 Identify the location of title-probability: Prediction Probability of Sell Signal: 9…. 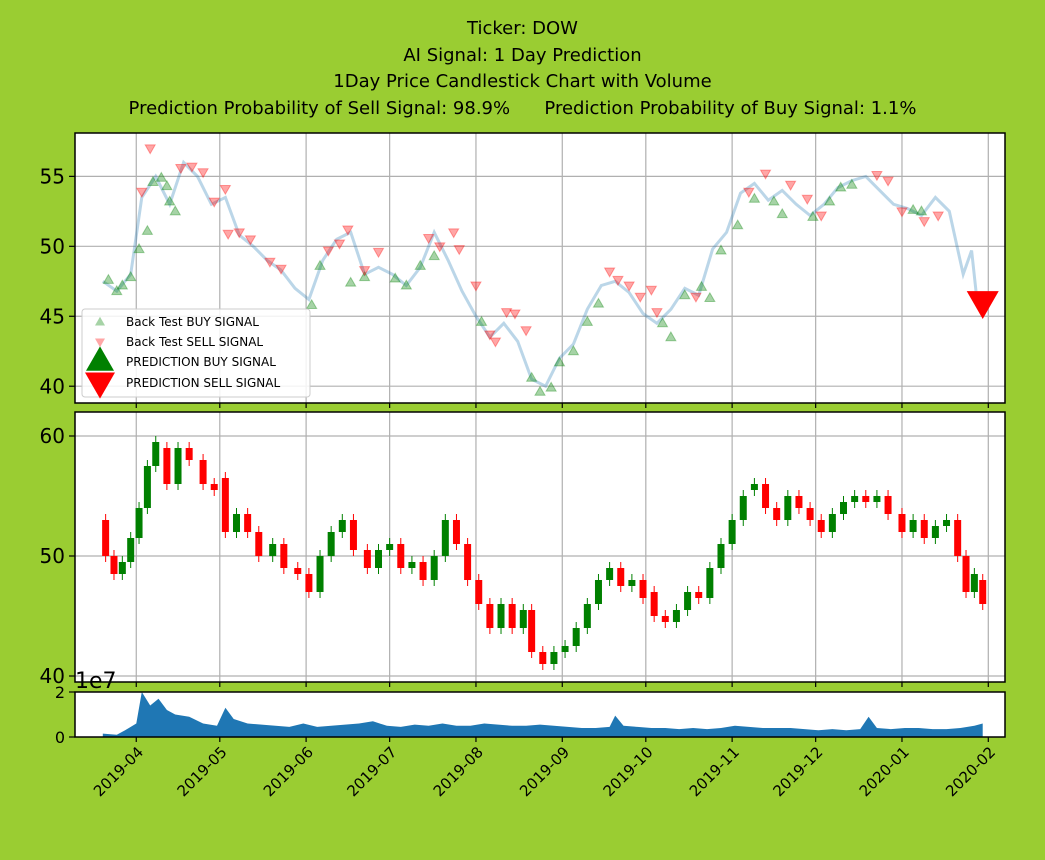
(522, 108).